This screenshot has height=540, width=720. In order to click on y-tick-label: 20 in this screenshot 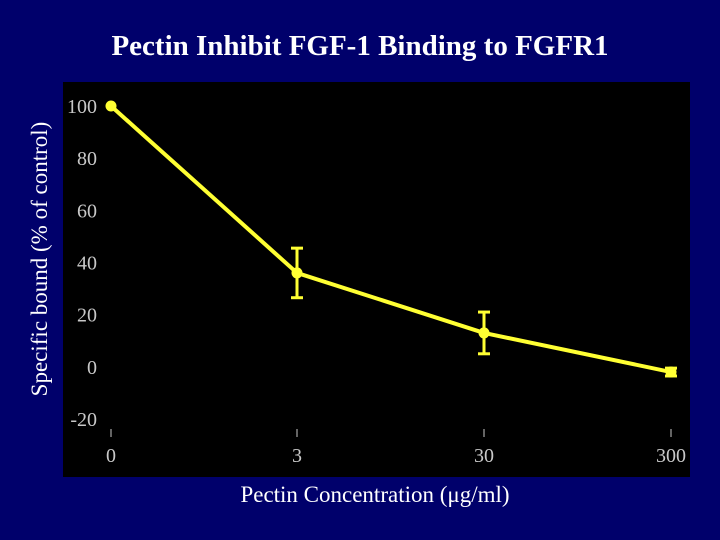, I will do `click(87, 316)`.